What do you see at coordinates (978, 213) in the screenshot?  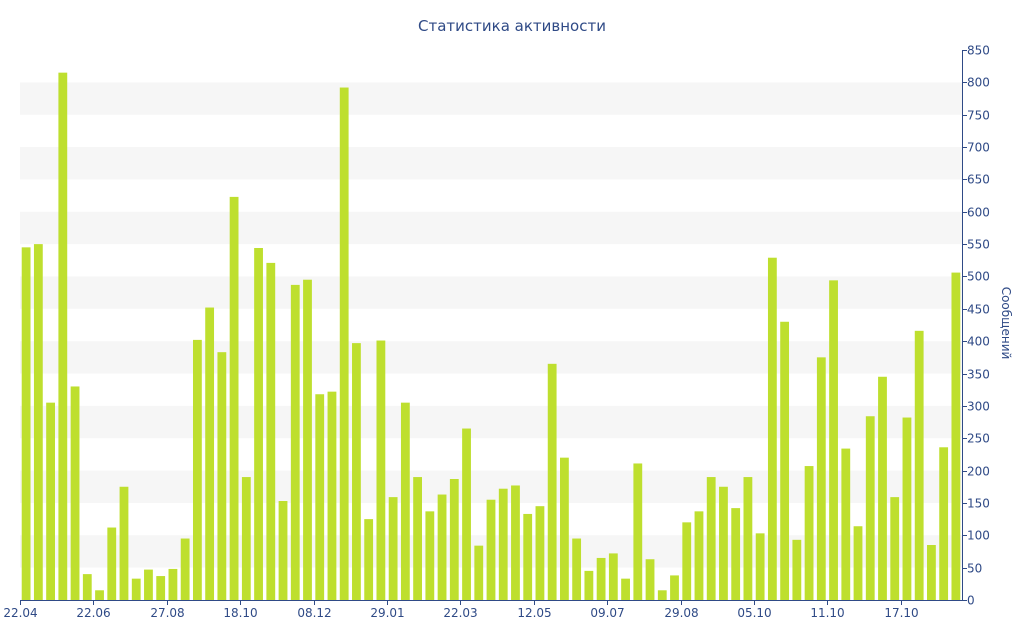 I see `y-tick-label: 600` at bounding box center [978, 213].